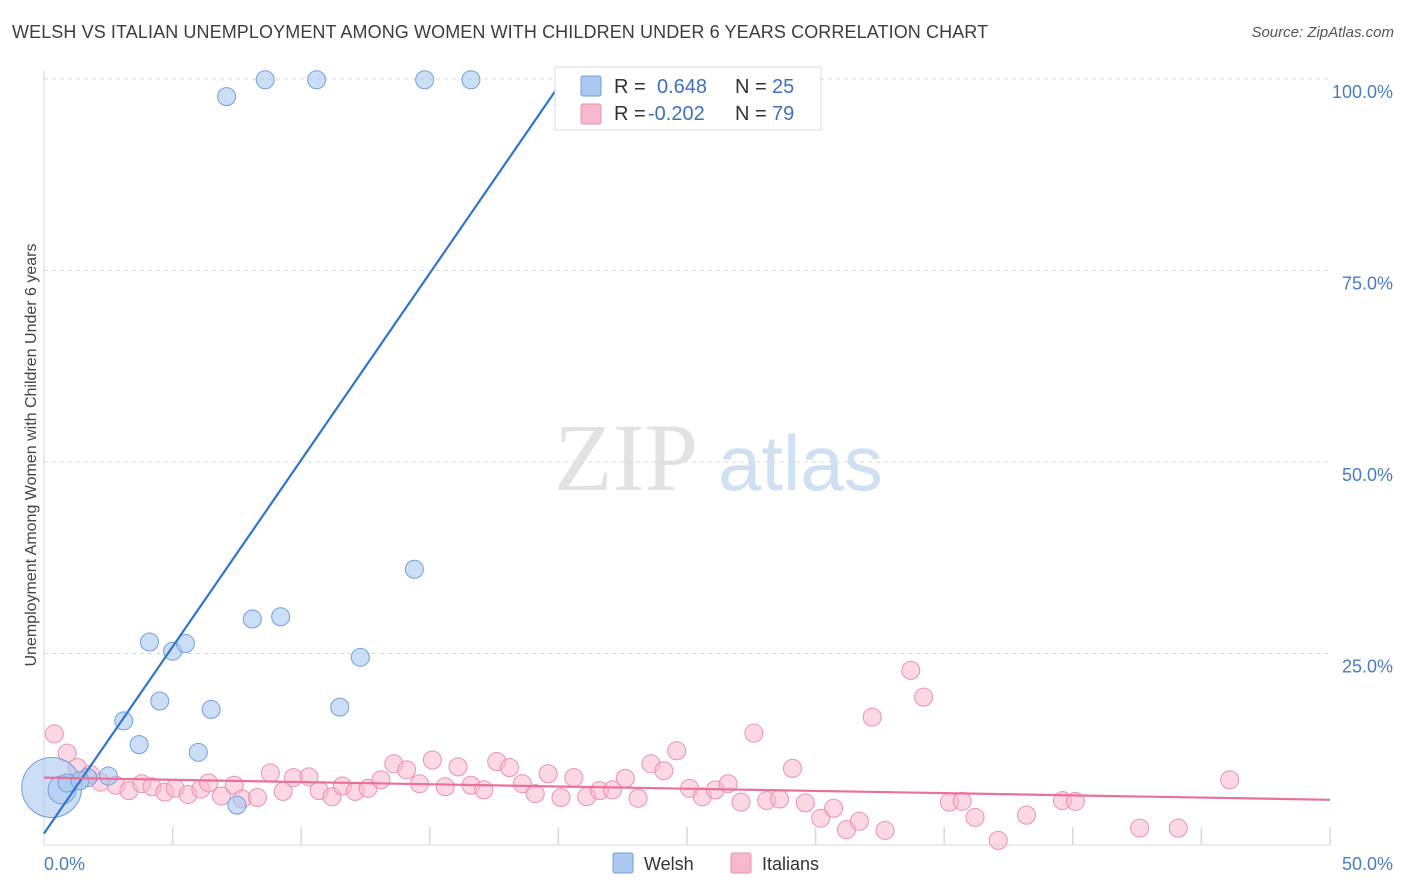 The height and width of the screenshot is (892, 1406). Describe the element at coordinates (751, 87) in the screenshot. I see `welsh-n-label: N =` at that location.